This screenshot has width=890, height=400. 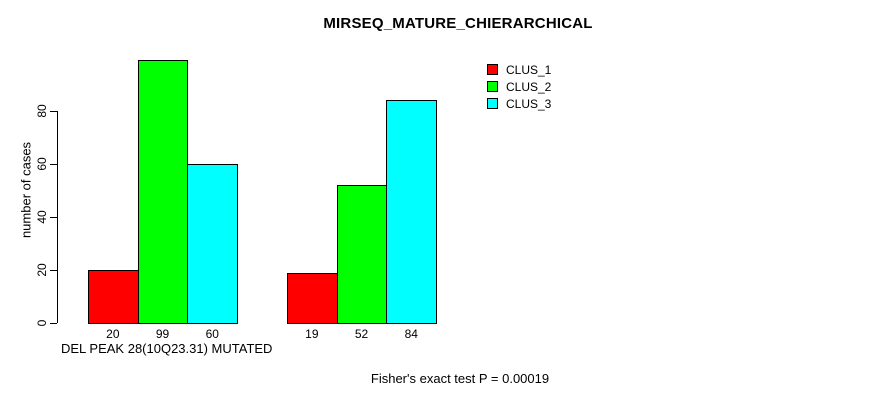 I want to click on bar-clus_3-group2, so click(x=412, y=211).